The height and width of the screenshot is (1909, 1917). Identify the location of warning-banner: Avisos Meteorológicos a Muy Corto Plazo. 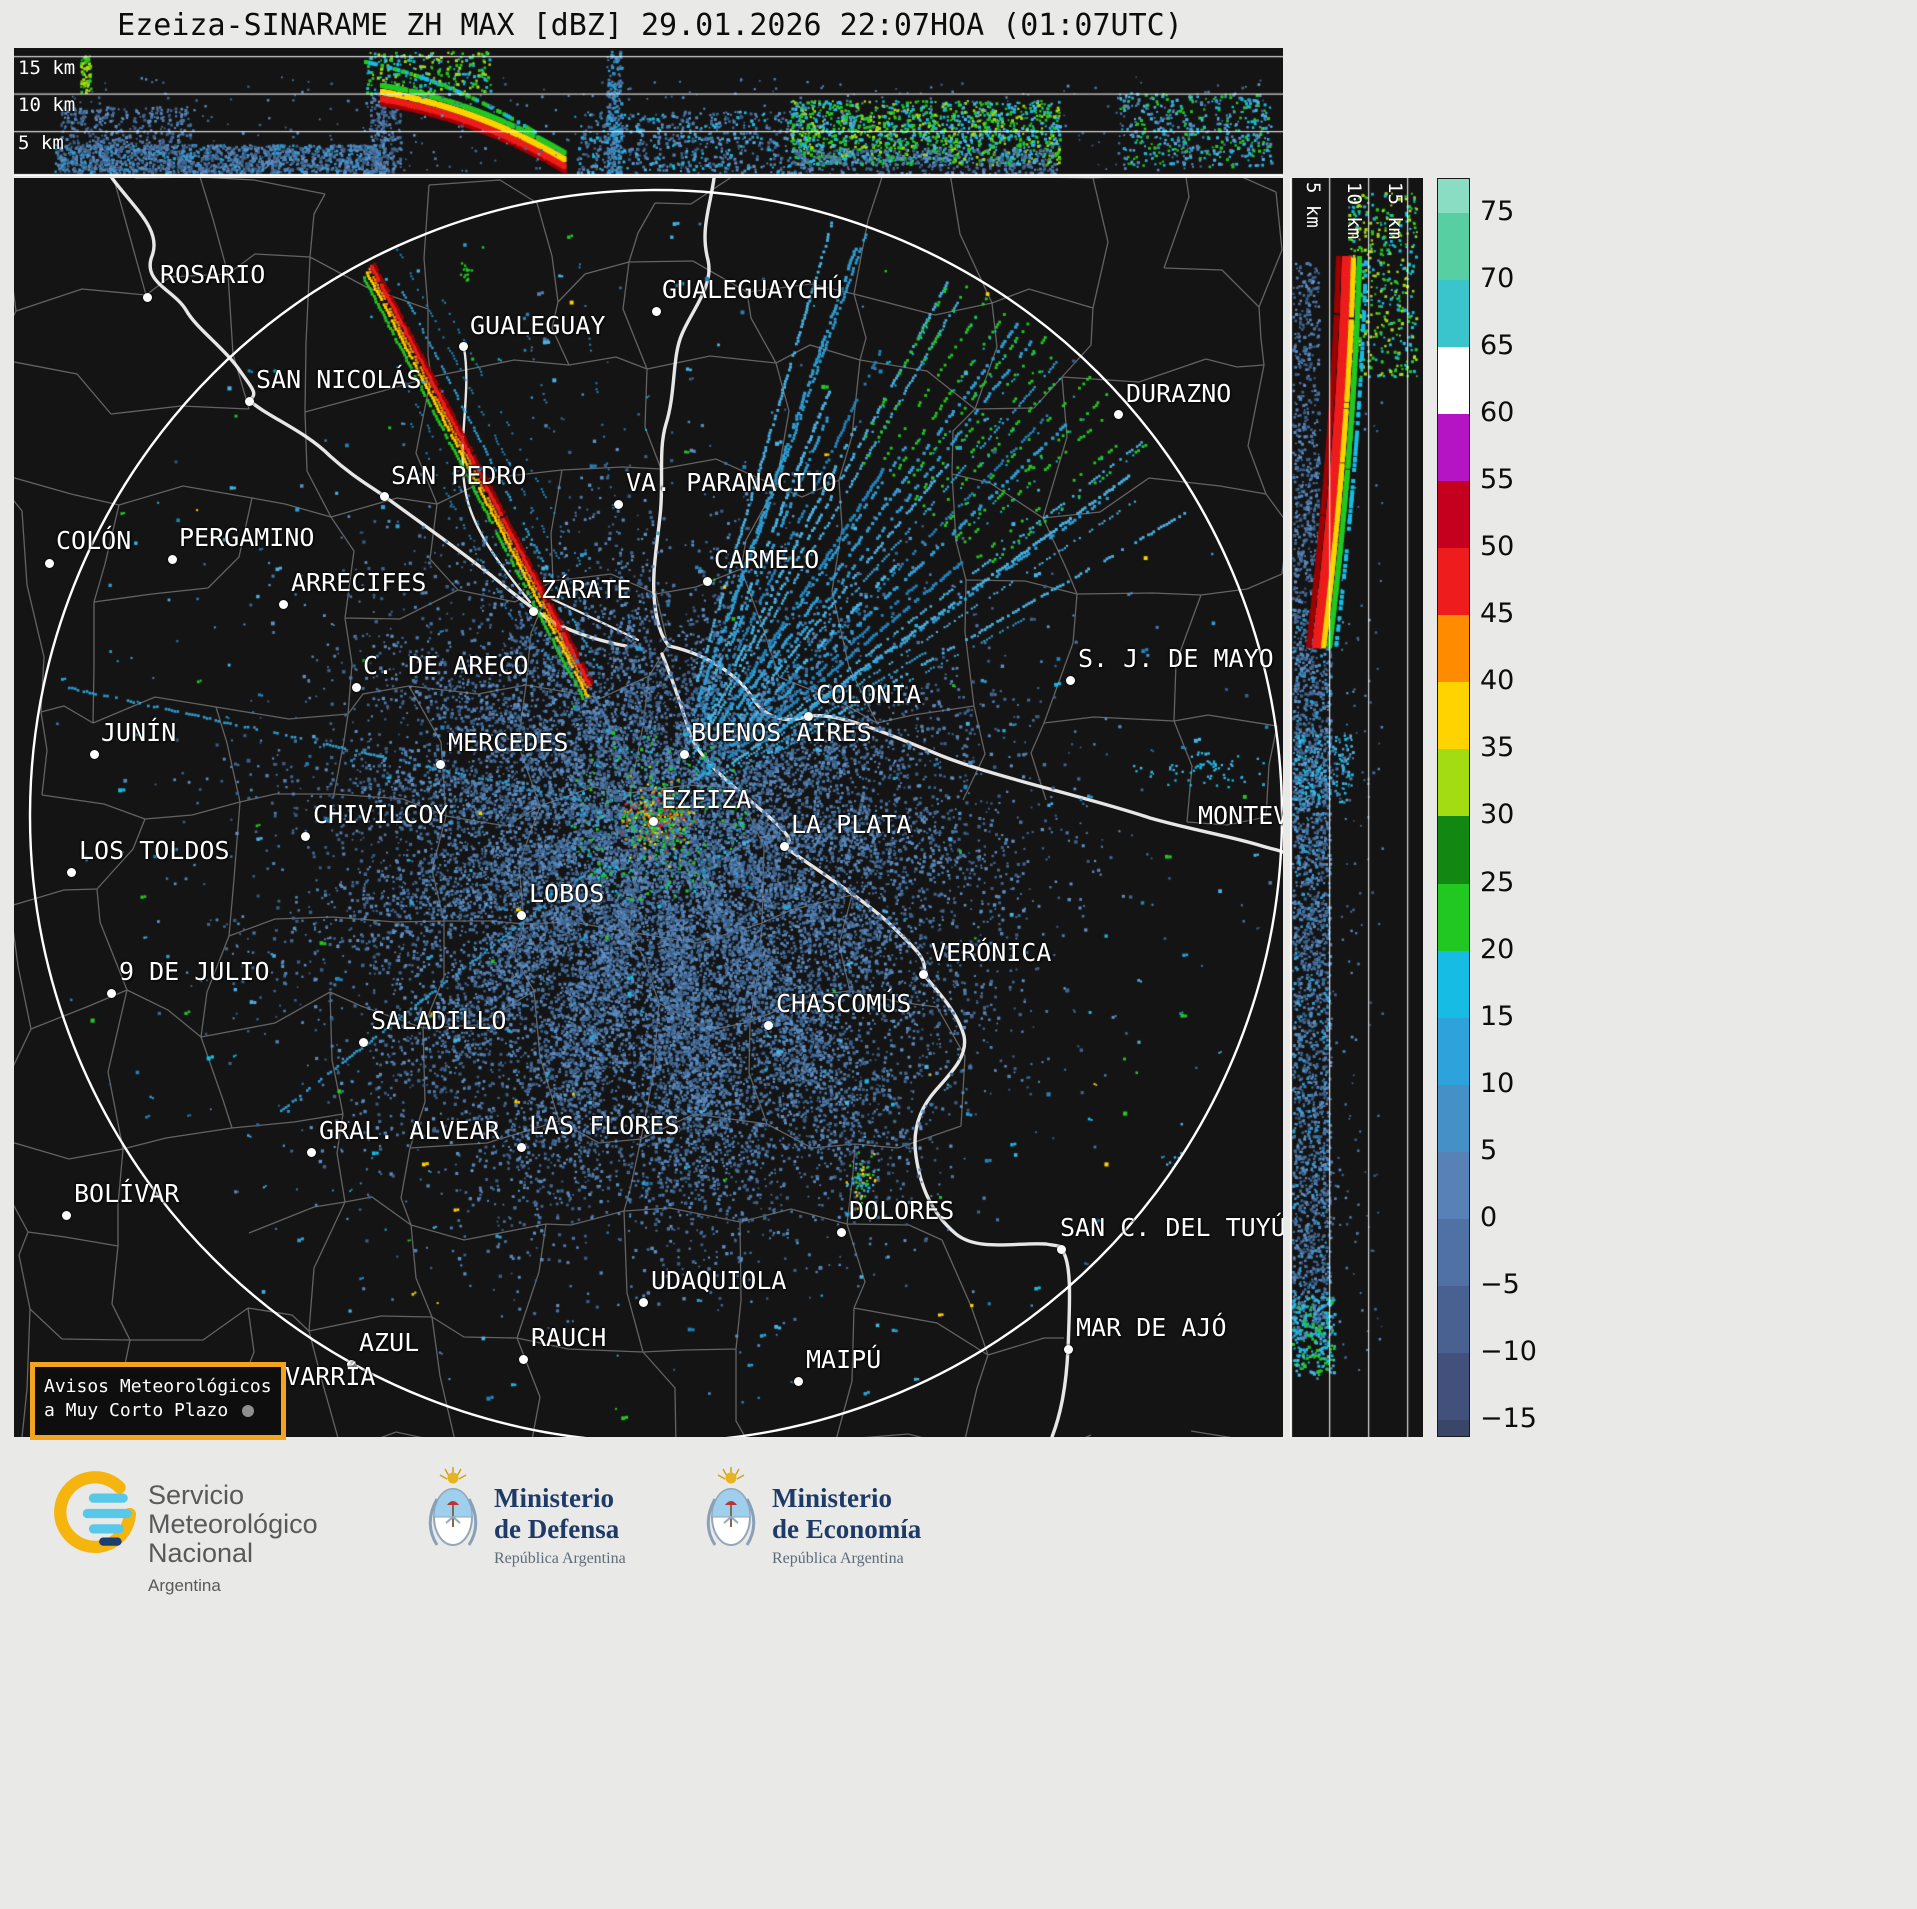
(158, 1401).